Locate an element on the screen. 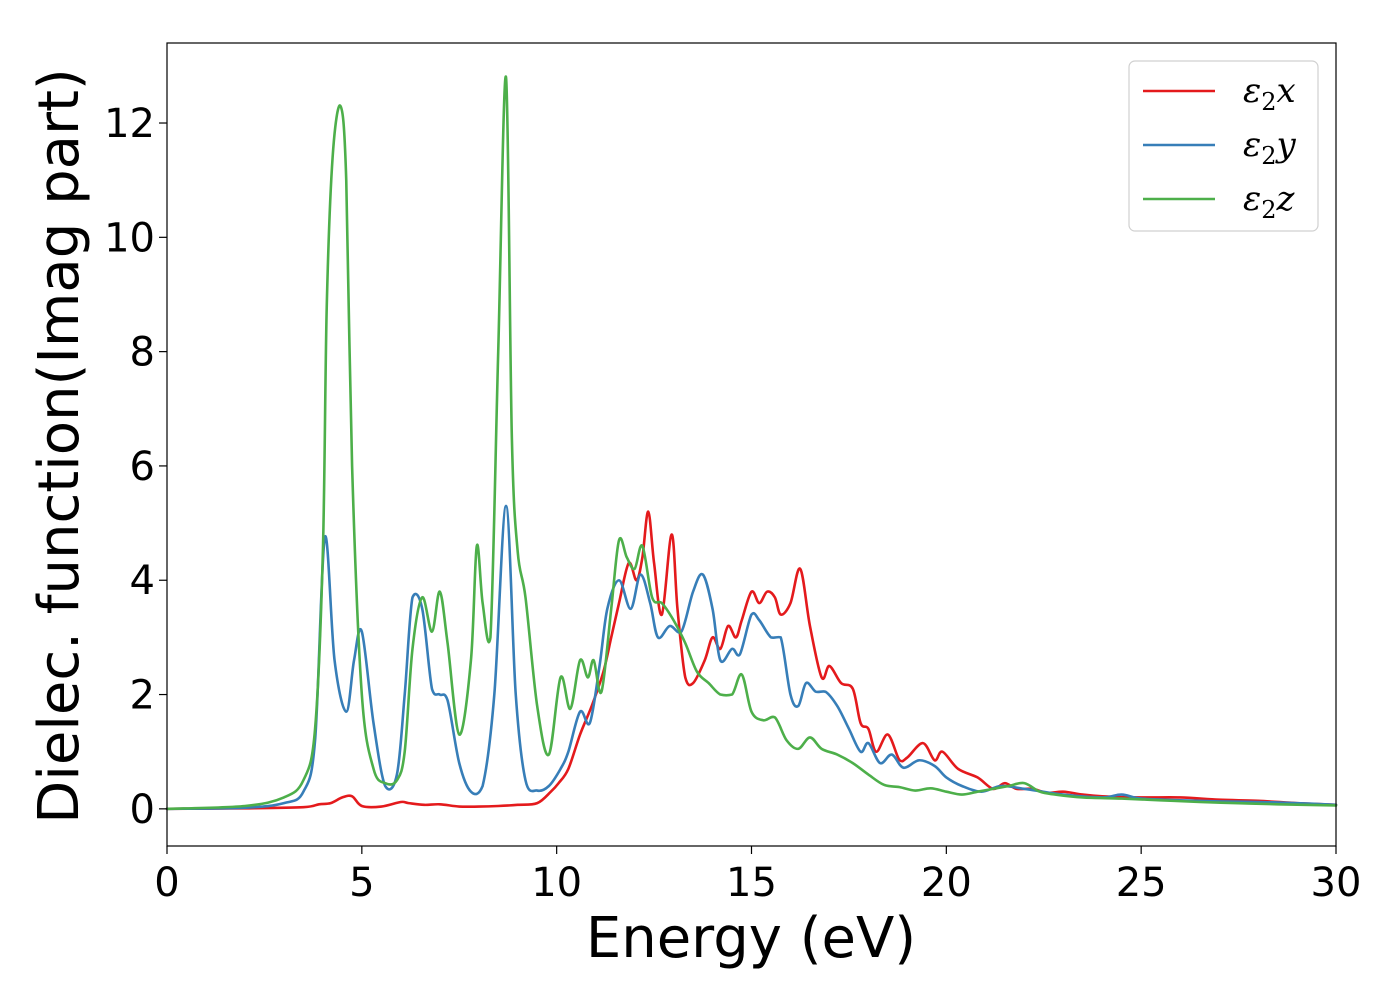 The width and height of the screenshot is (1400, 1000). x-tick-label: 10 is located at coordinates (556, 883).